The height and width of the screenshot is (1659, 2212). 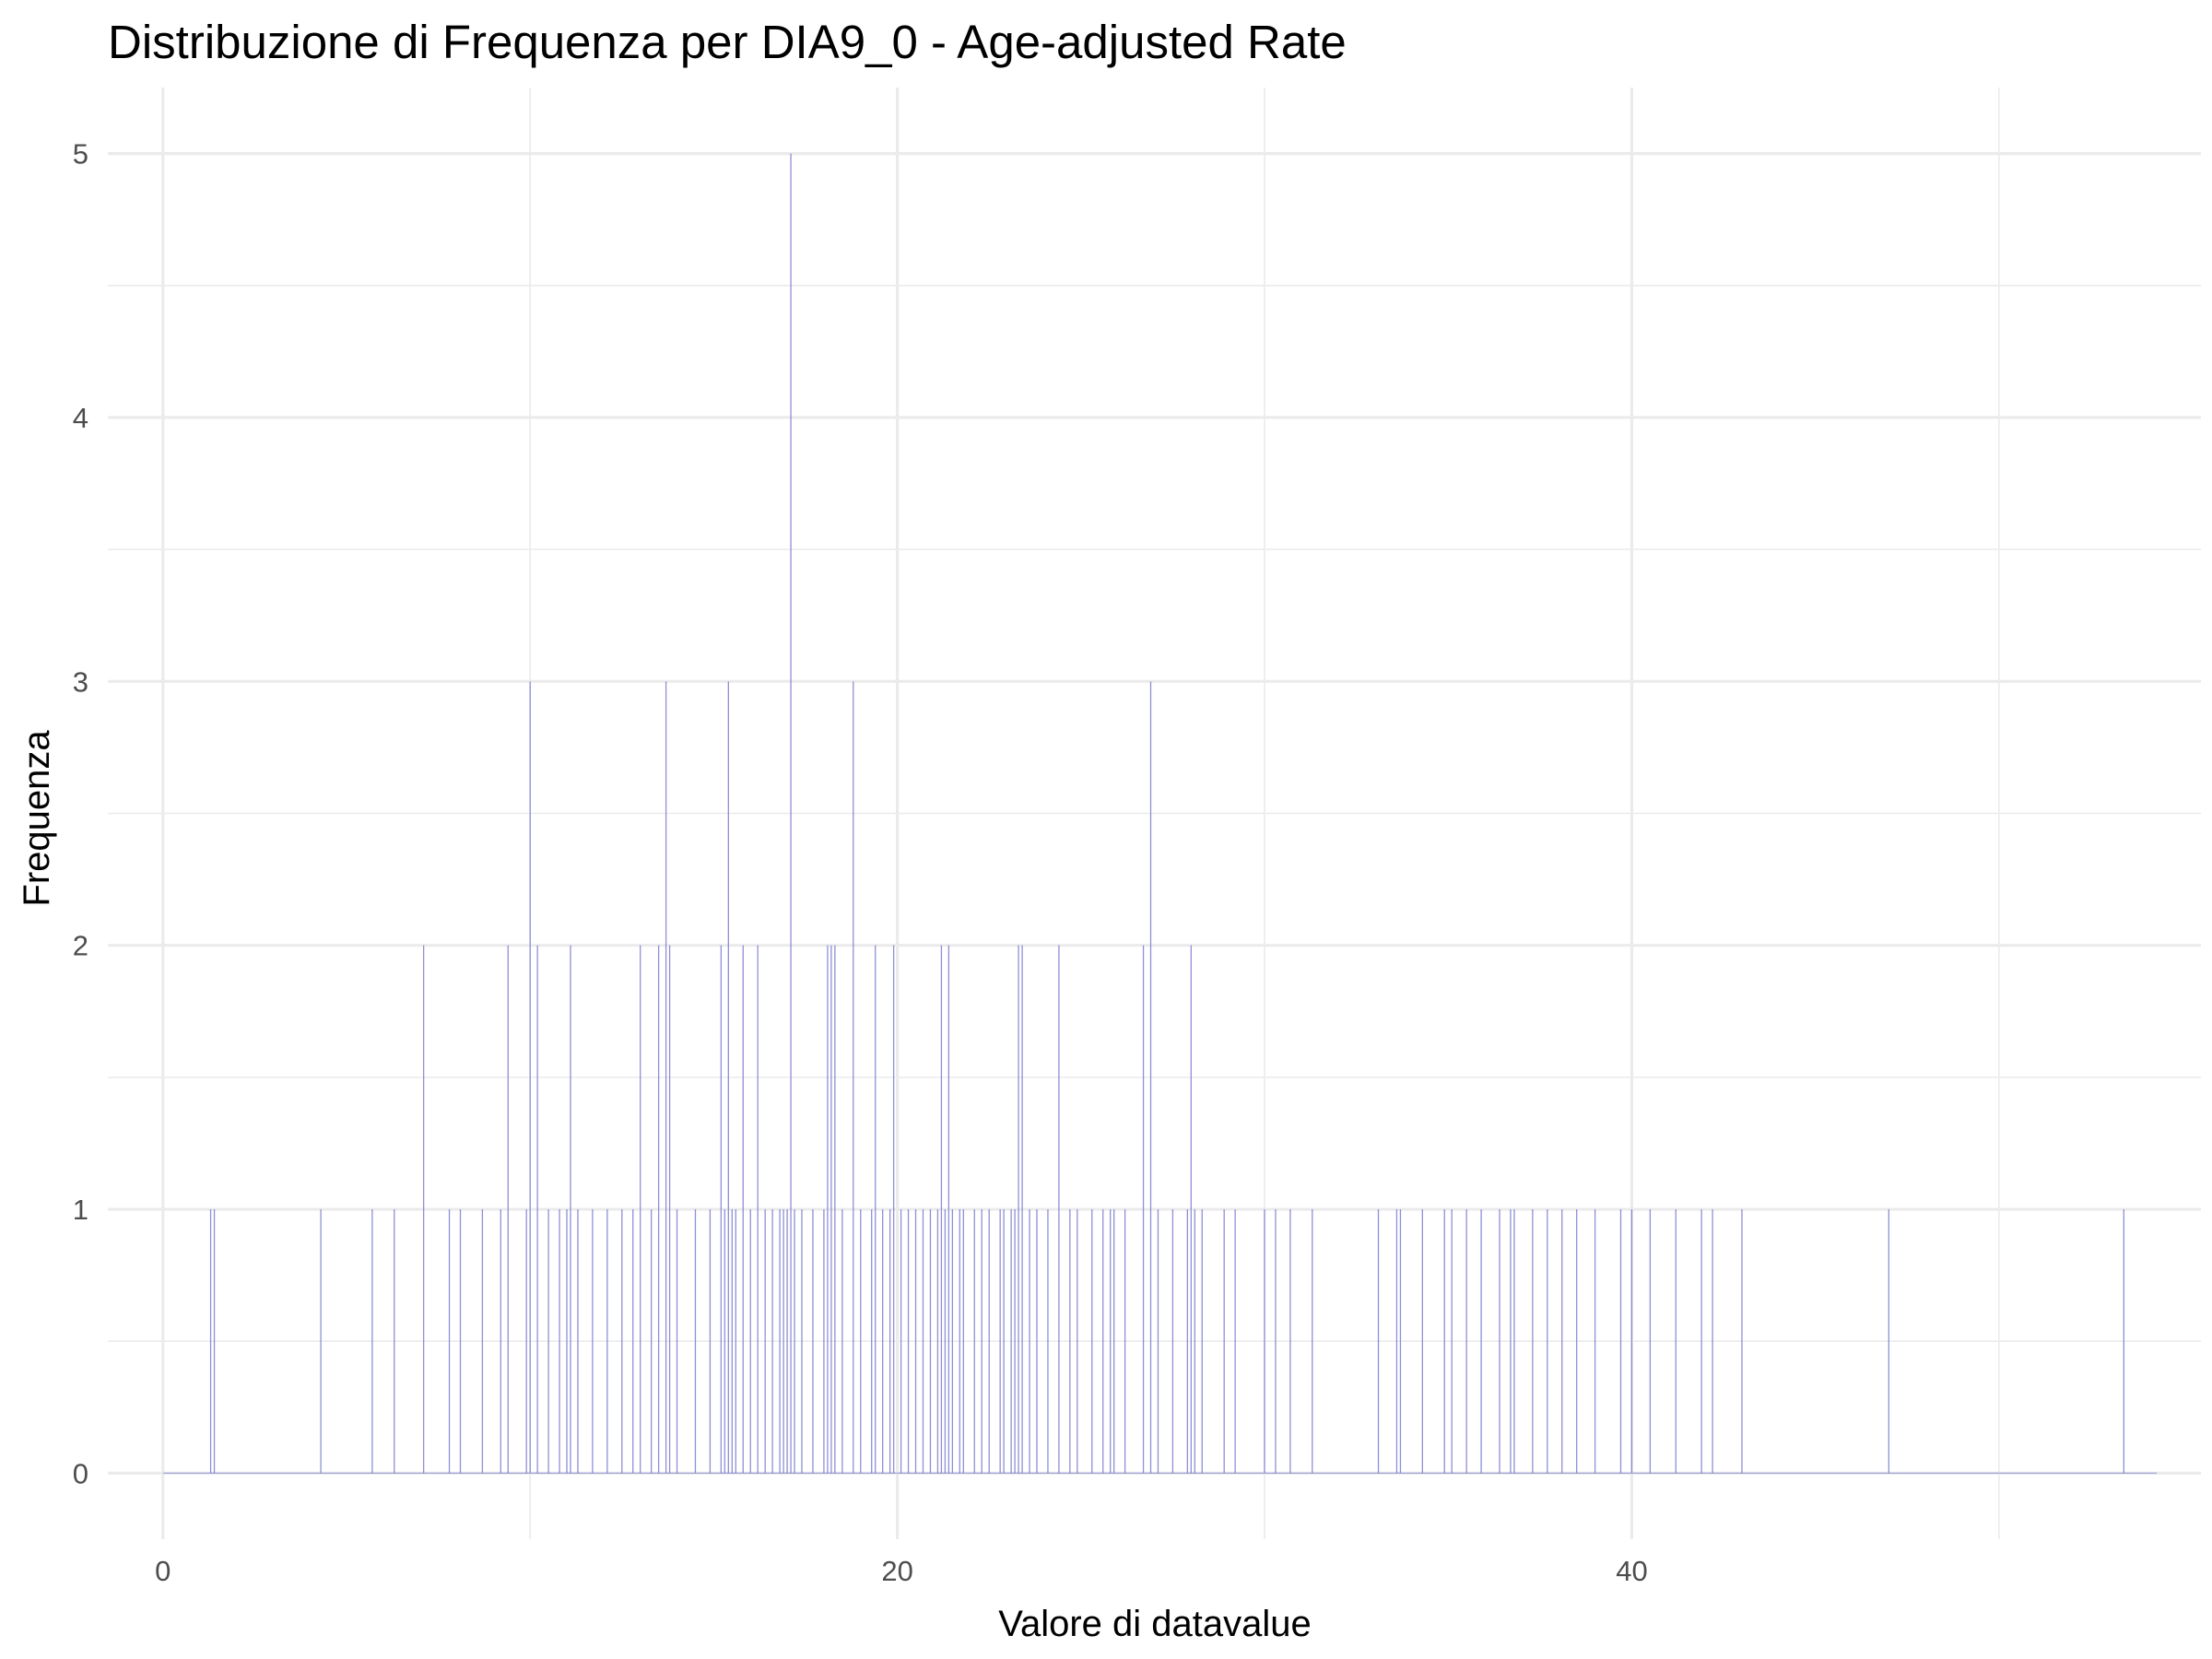 What do you see at coordinates (80, 946) in the screenshot?
I see `y-tick-label: 2` at bounding box center [80, 946].